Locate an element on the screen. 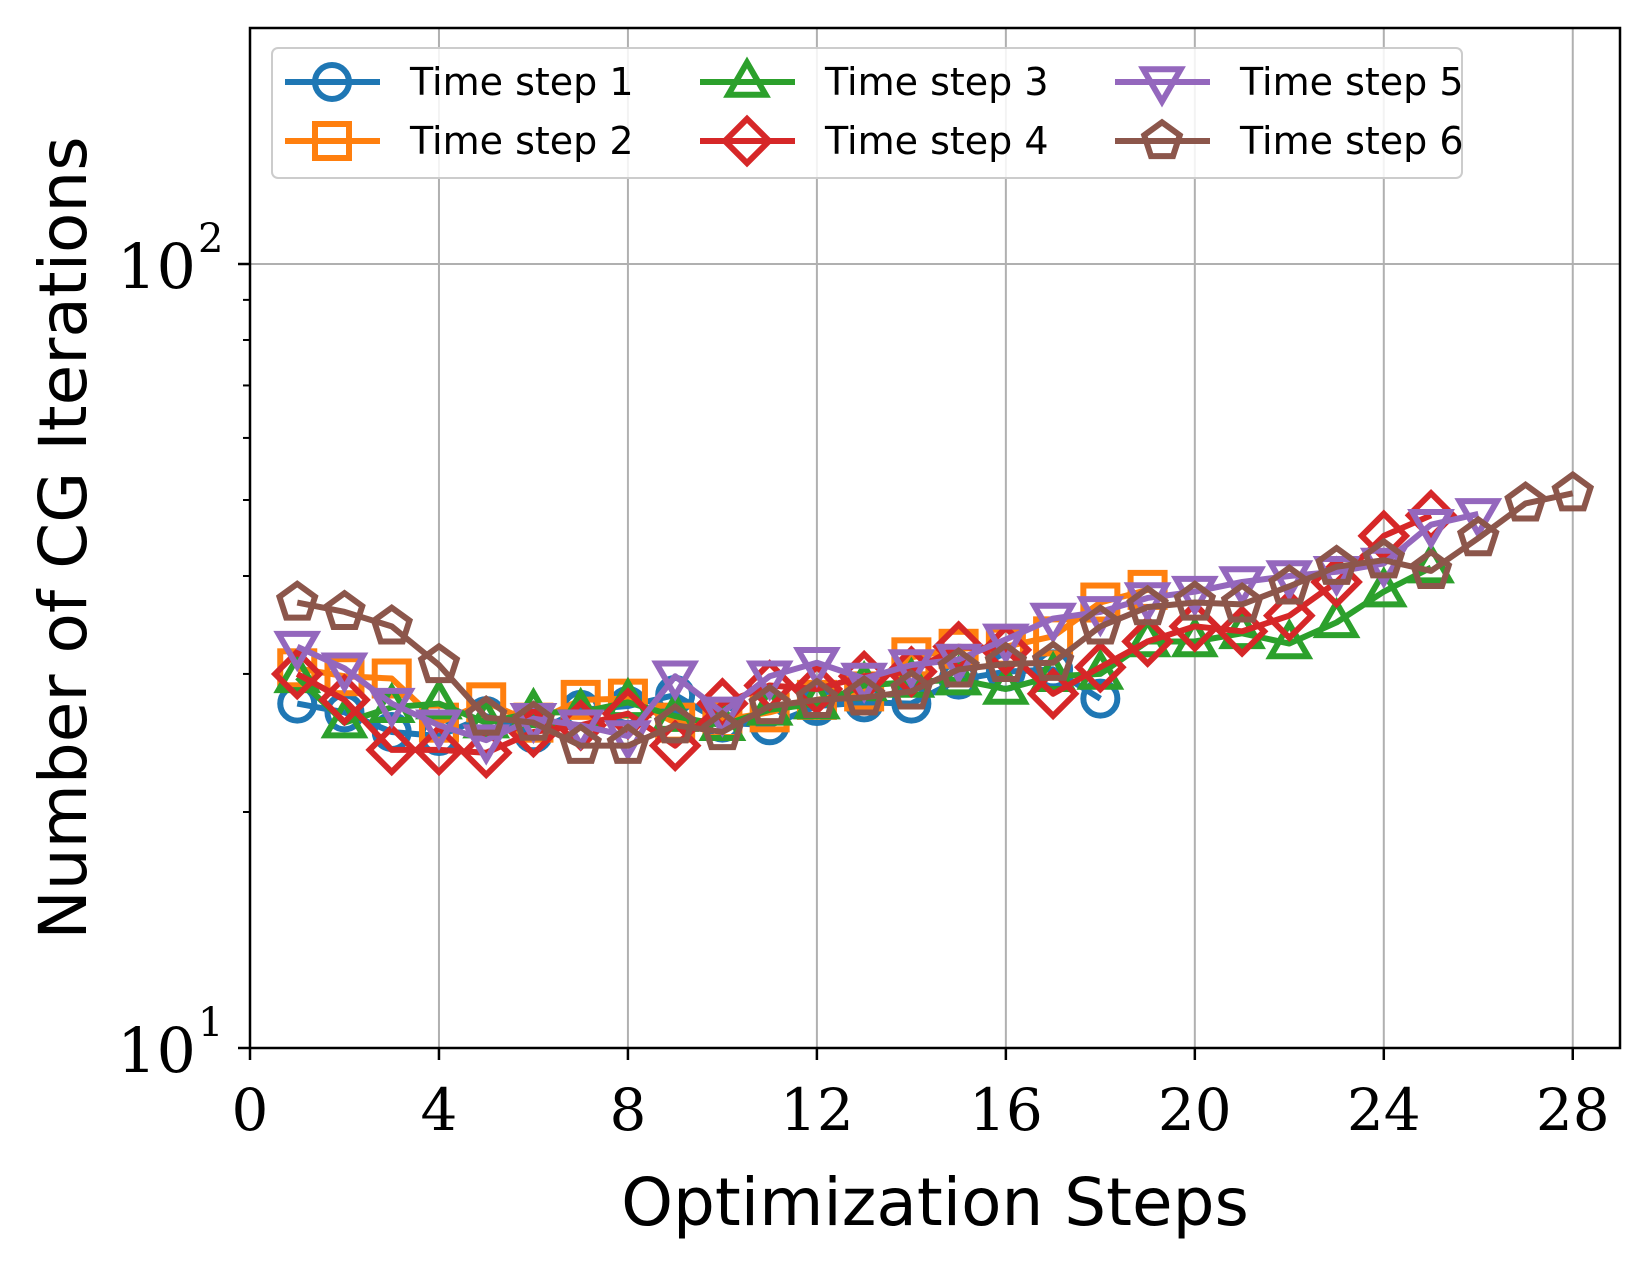 This screenshot has height=1264, width=1643. legend-label: Time step 6 is located at coordinates (1351, 141).